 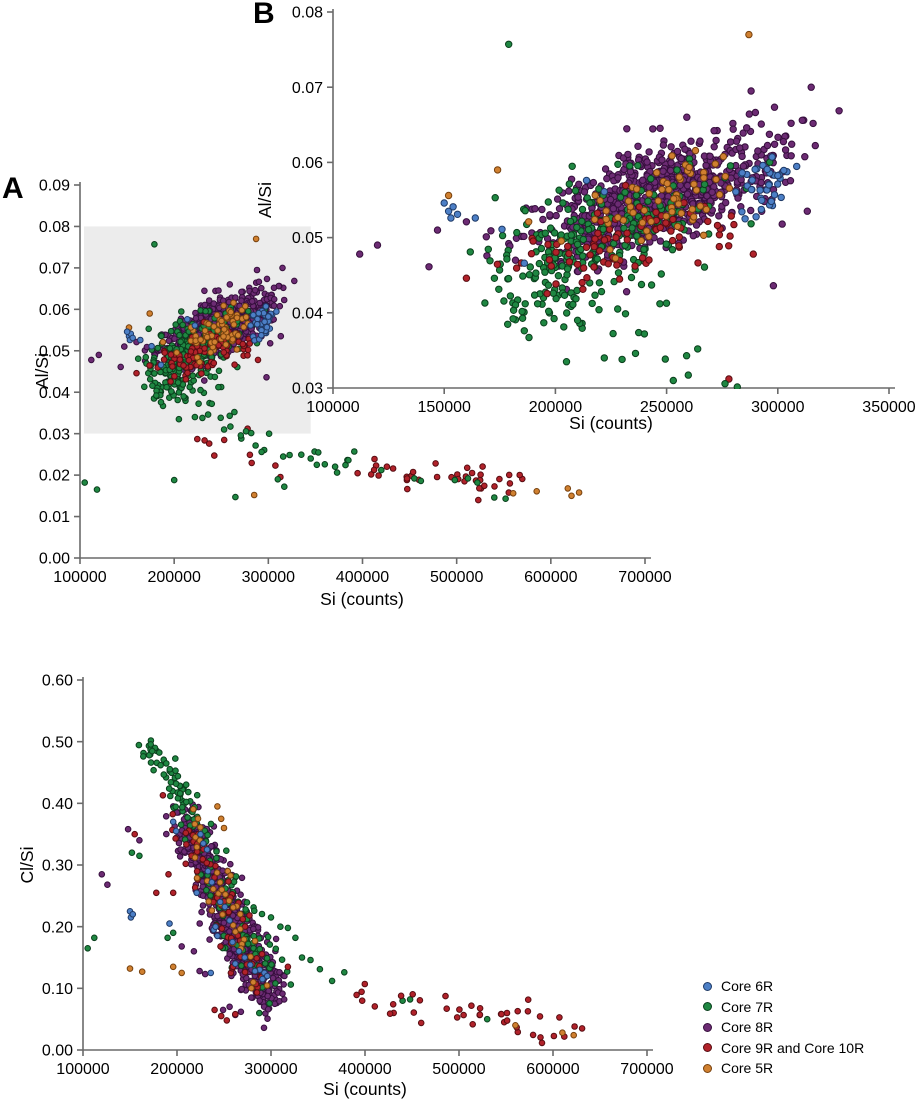 I want to click on panel-b-ytick-label: 0.07, so click(x=307, y=88).